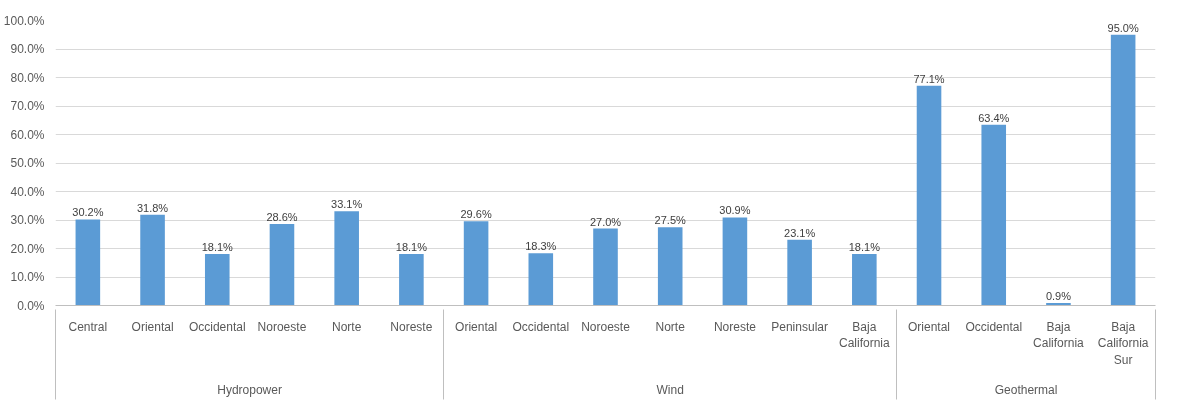 The height and width of the screenshot is (405, 1177). I want to click on data-label: 77.1%, so click(929, 78).